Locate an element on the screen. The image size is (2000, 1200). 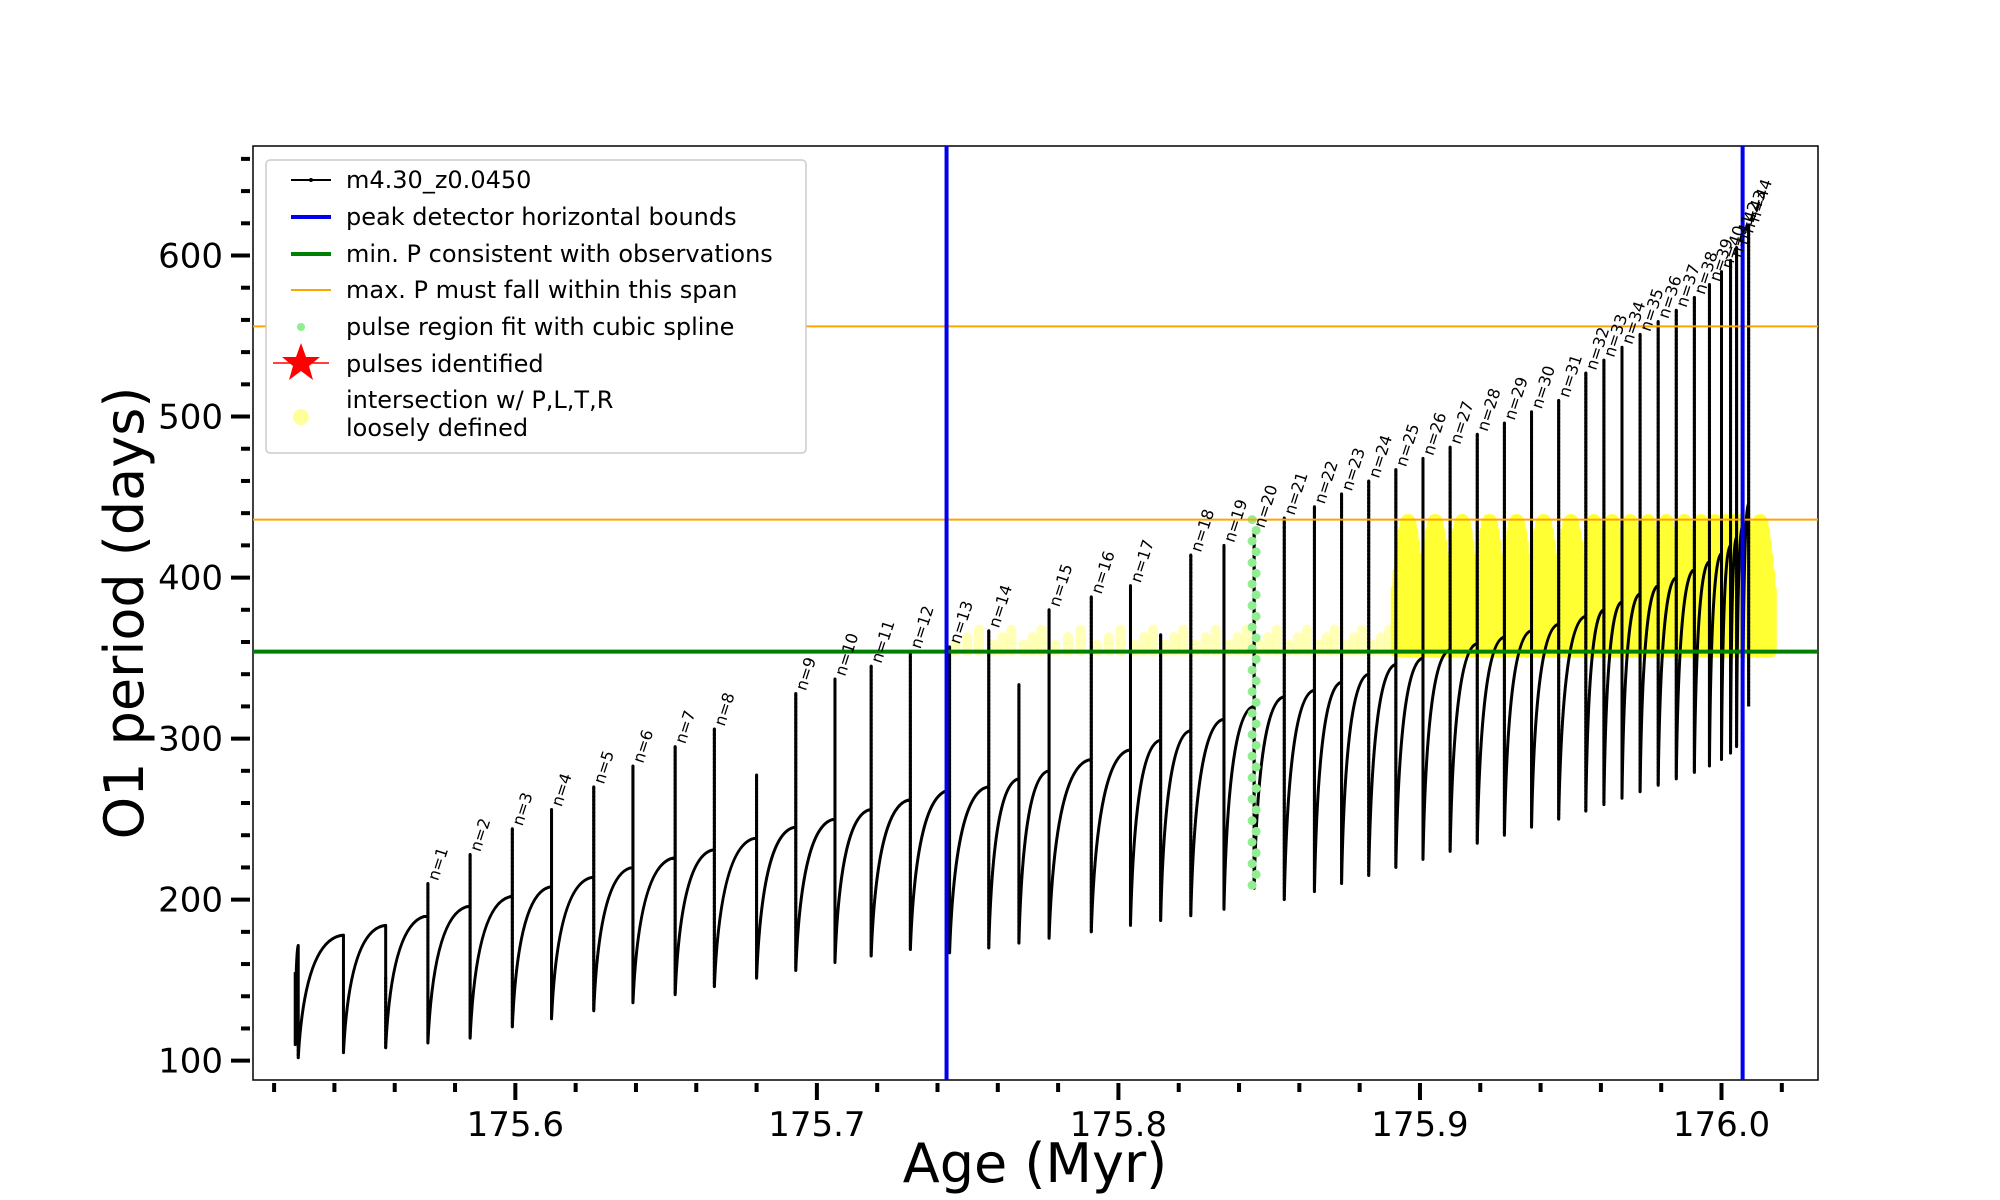
legend-entry-max-period-span: max. P must fall within this span is located at coordinates (514, 290).